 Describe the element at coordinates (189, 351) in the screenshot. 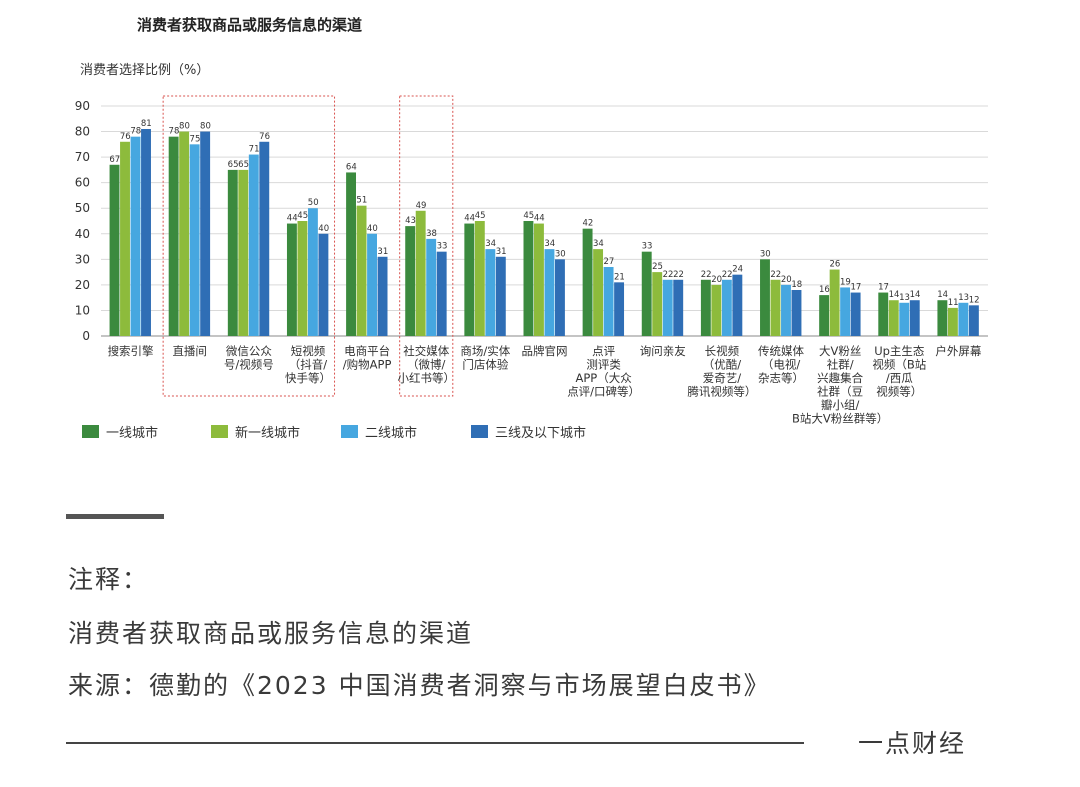

I see `category-label: 直播间` at that location.